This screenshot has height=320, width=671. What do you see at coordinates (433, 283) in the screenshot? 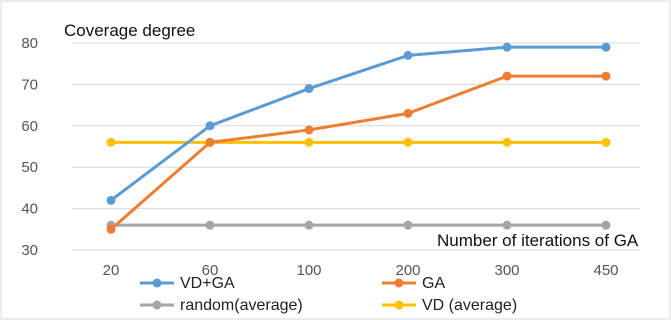
I see `legend-label: GA` at bounding box center [433, 283].